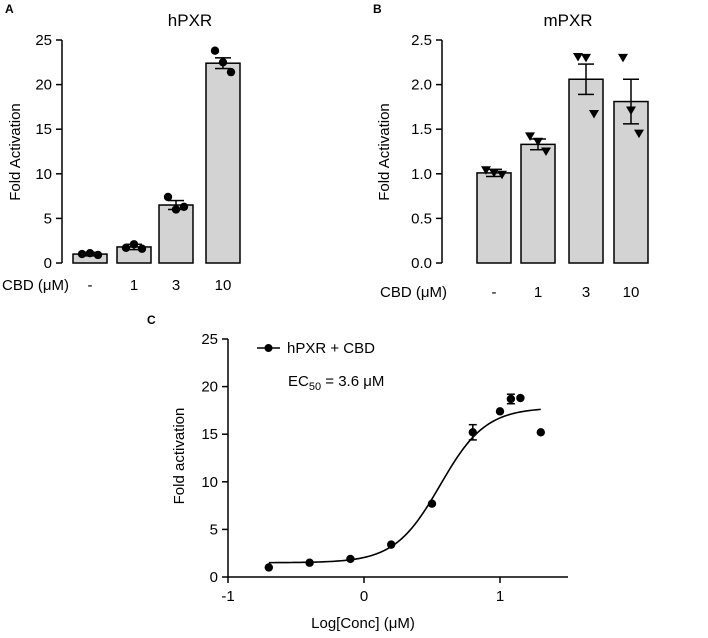  I want to click on y-tick-label: 2.0, so click(421, 85).